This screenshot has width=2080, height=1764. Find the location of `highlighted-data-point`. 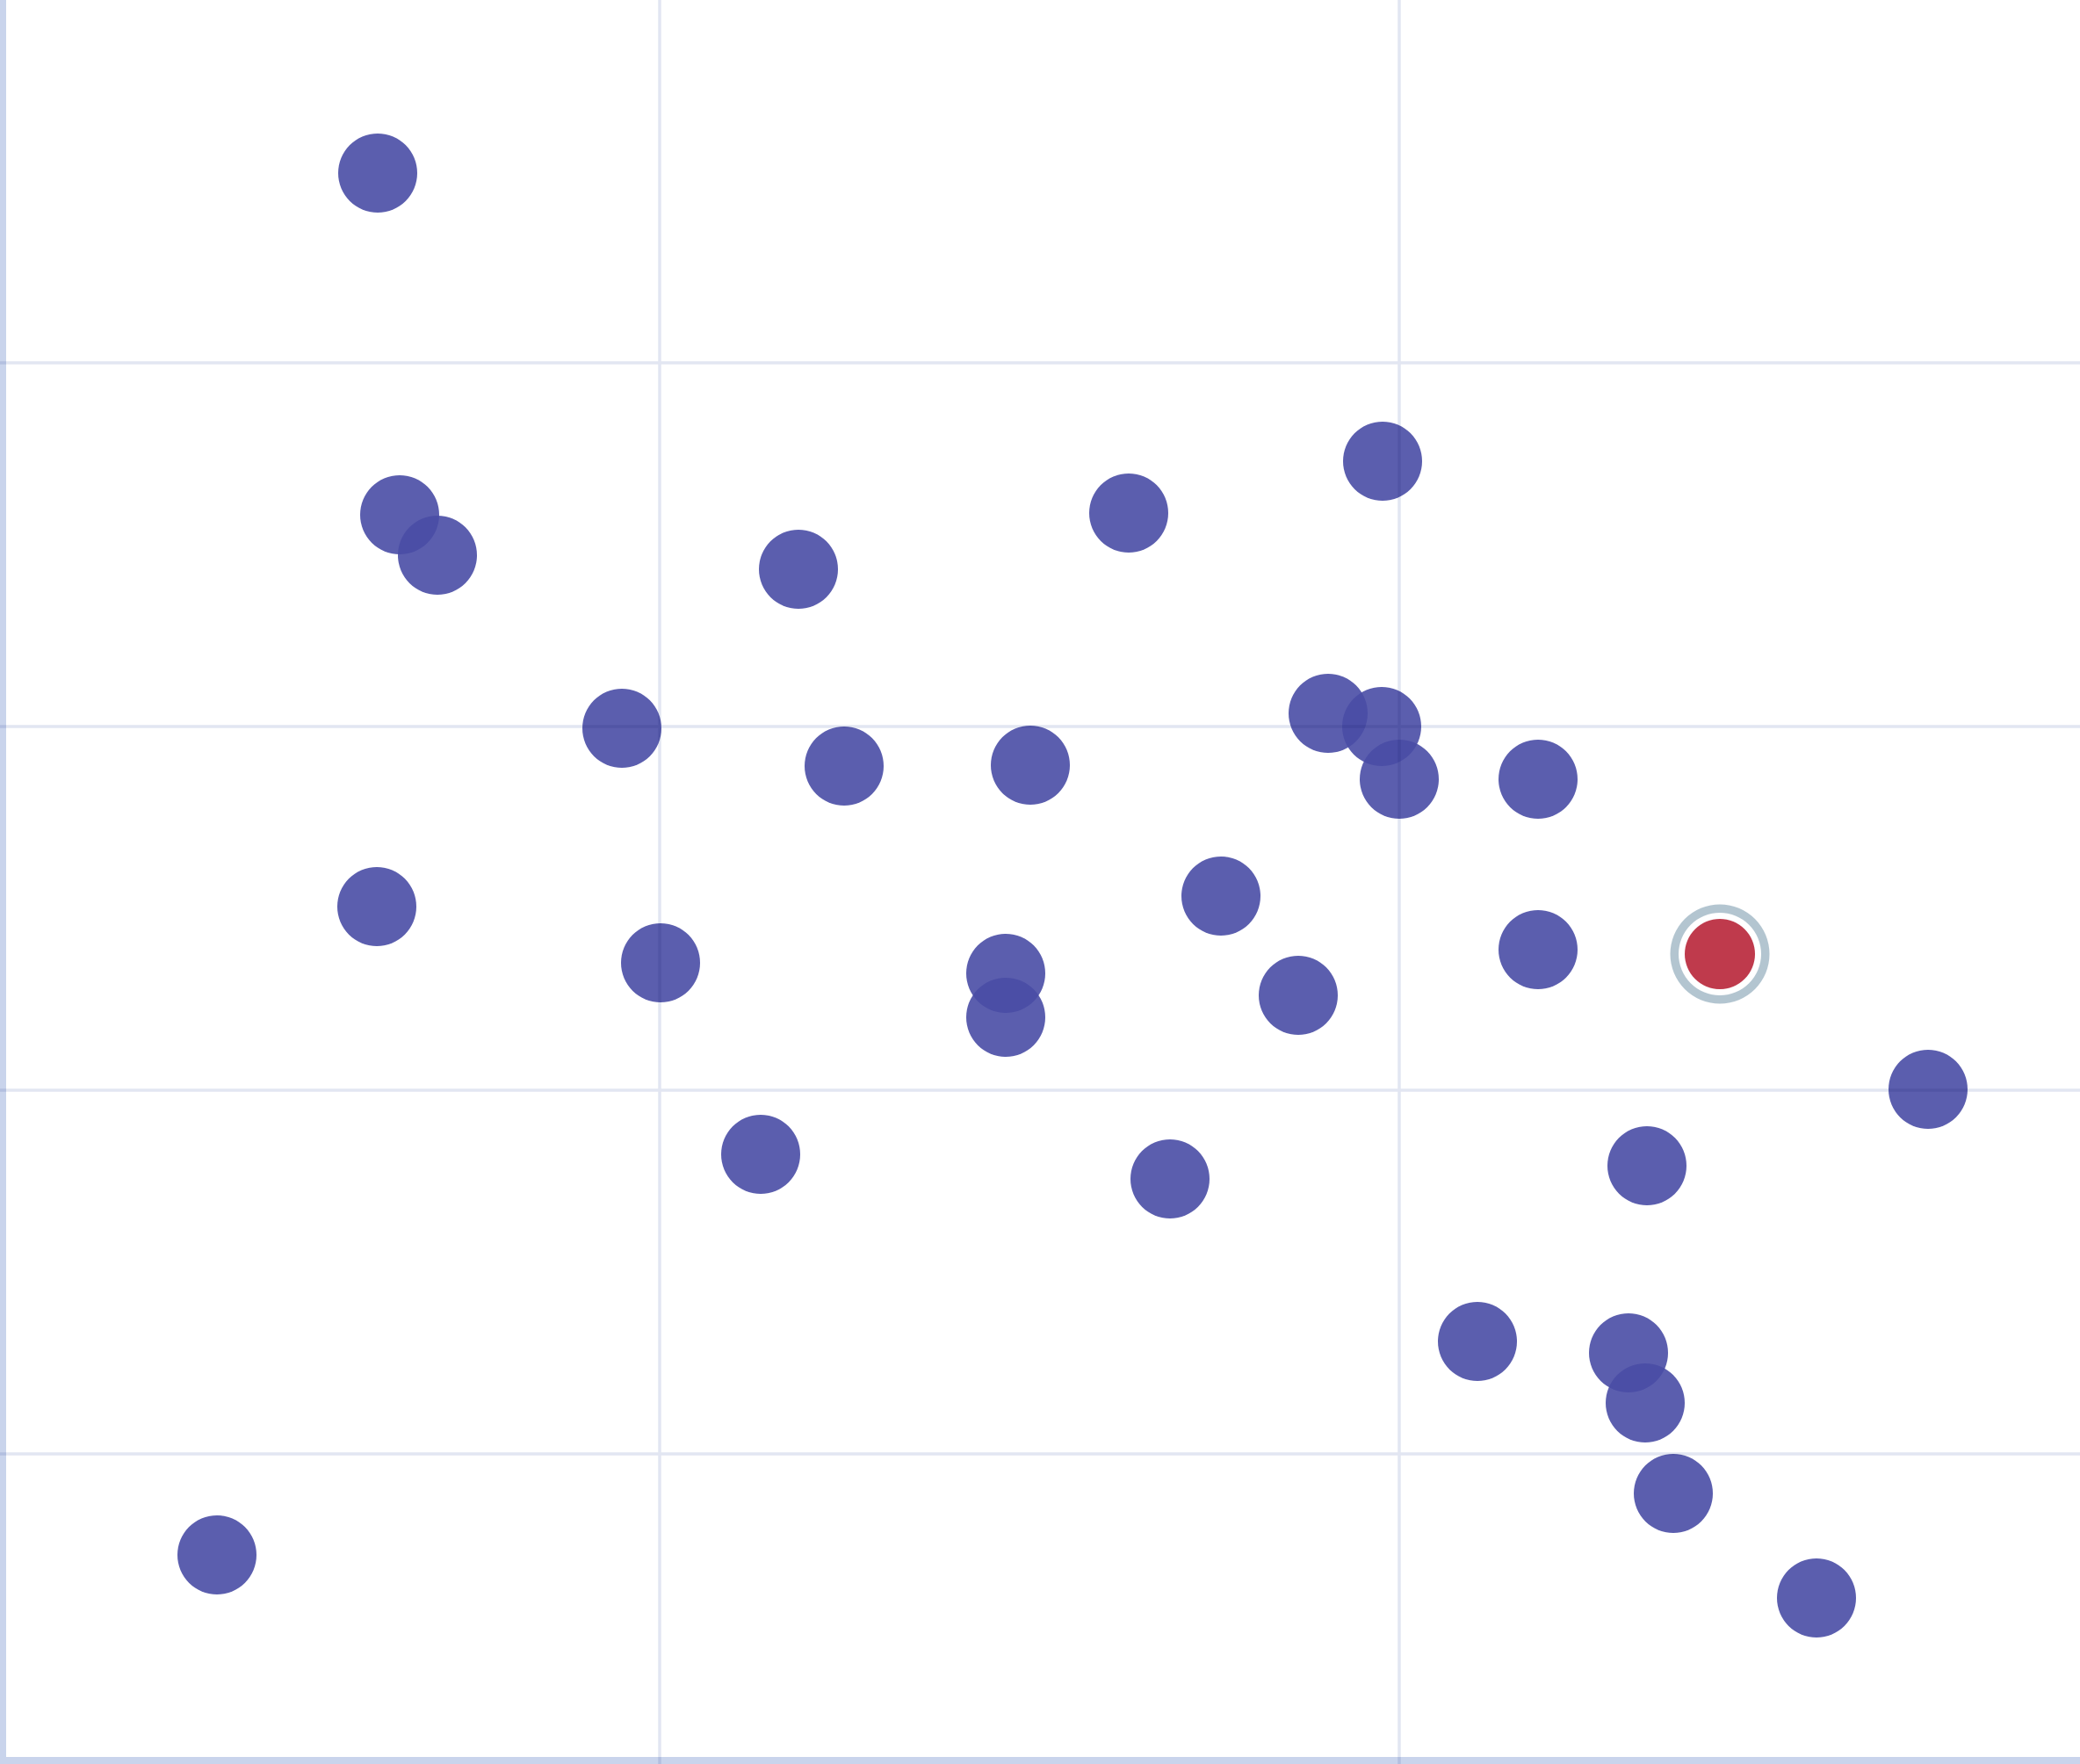

highlighted-data-point is located at coordinates (1720, 954).